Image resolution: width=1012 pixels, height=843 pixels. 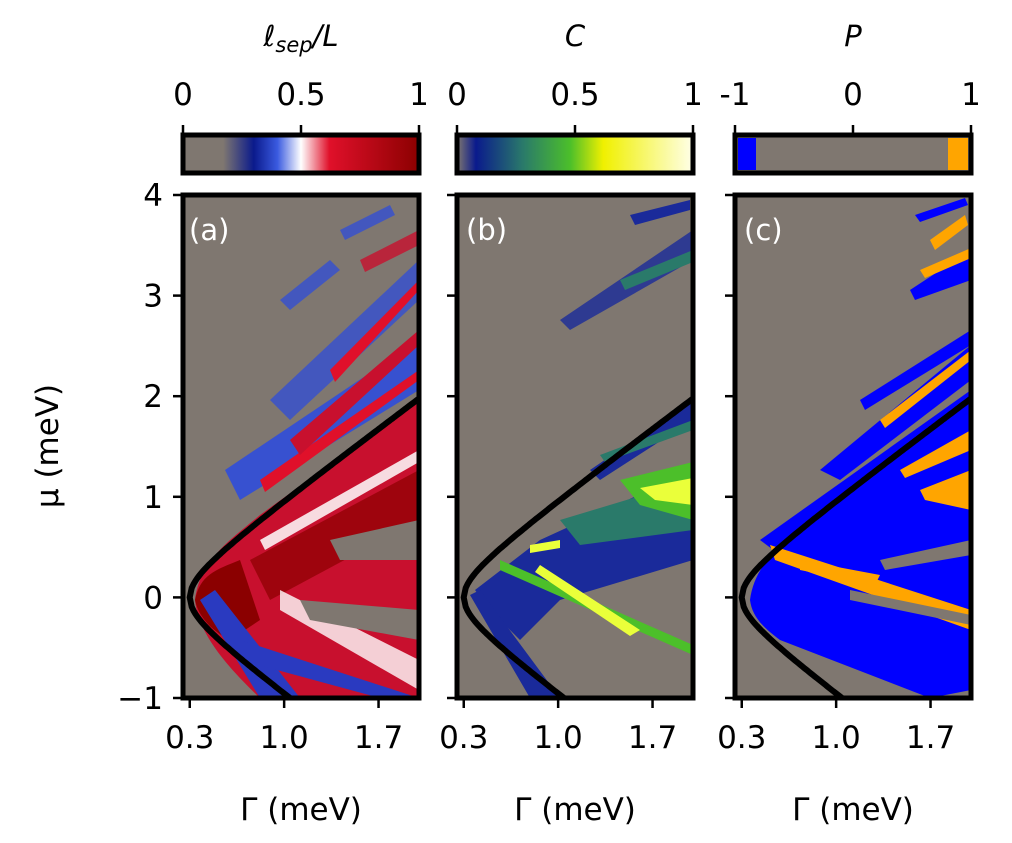 I want to click on colorbar-a-tick-label: 1, so click(x=419, y=95).